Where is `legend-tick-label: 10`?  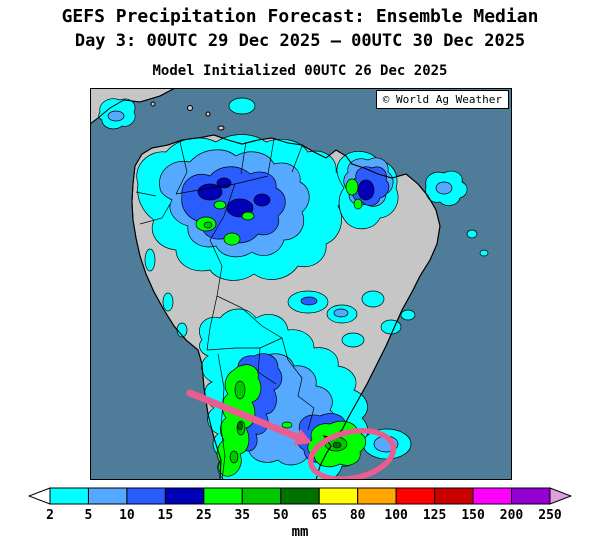 legend-tick-label: 10 is located at coordinates (127, 515).